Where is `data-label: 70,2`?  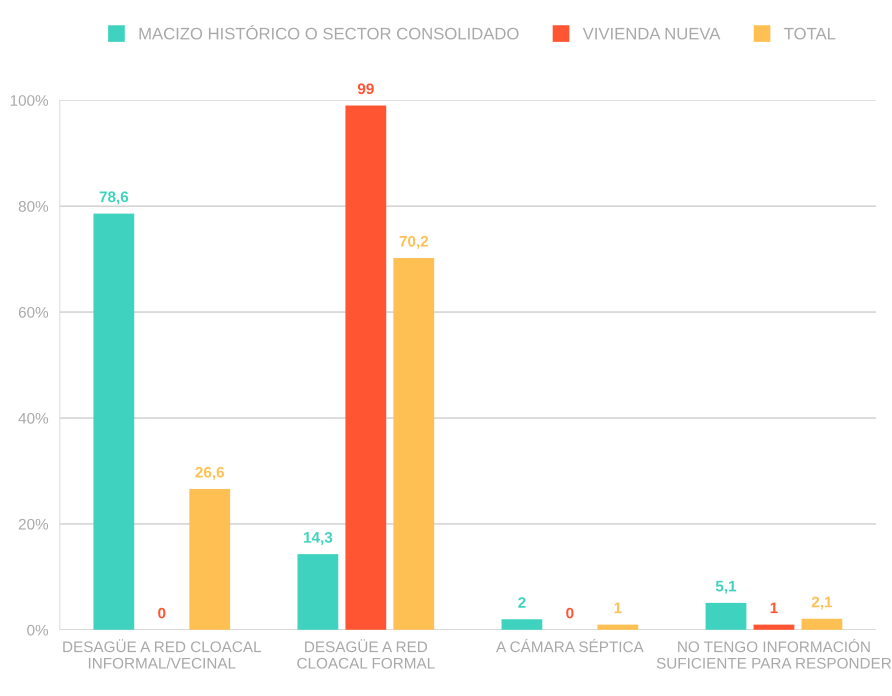 data-label: 70,2 is located at coordinates (414, 242).